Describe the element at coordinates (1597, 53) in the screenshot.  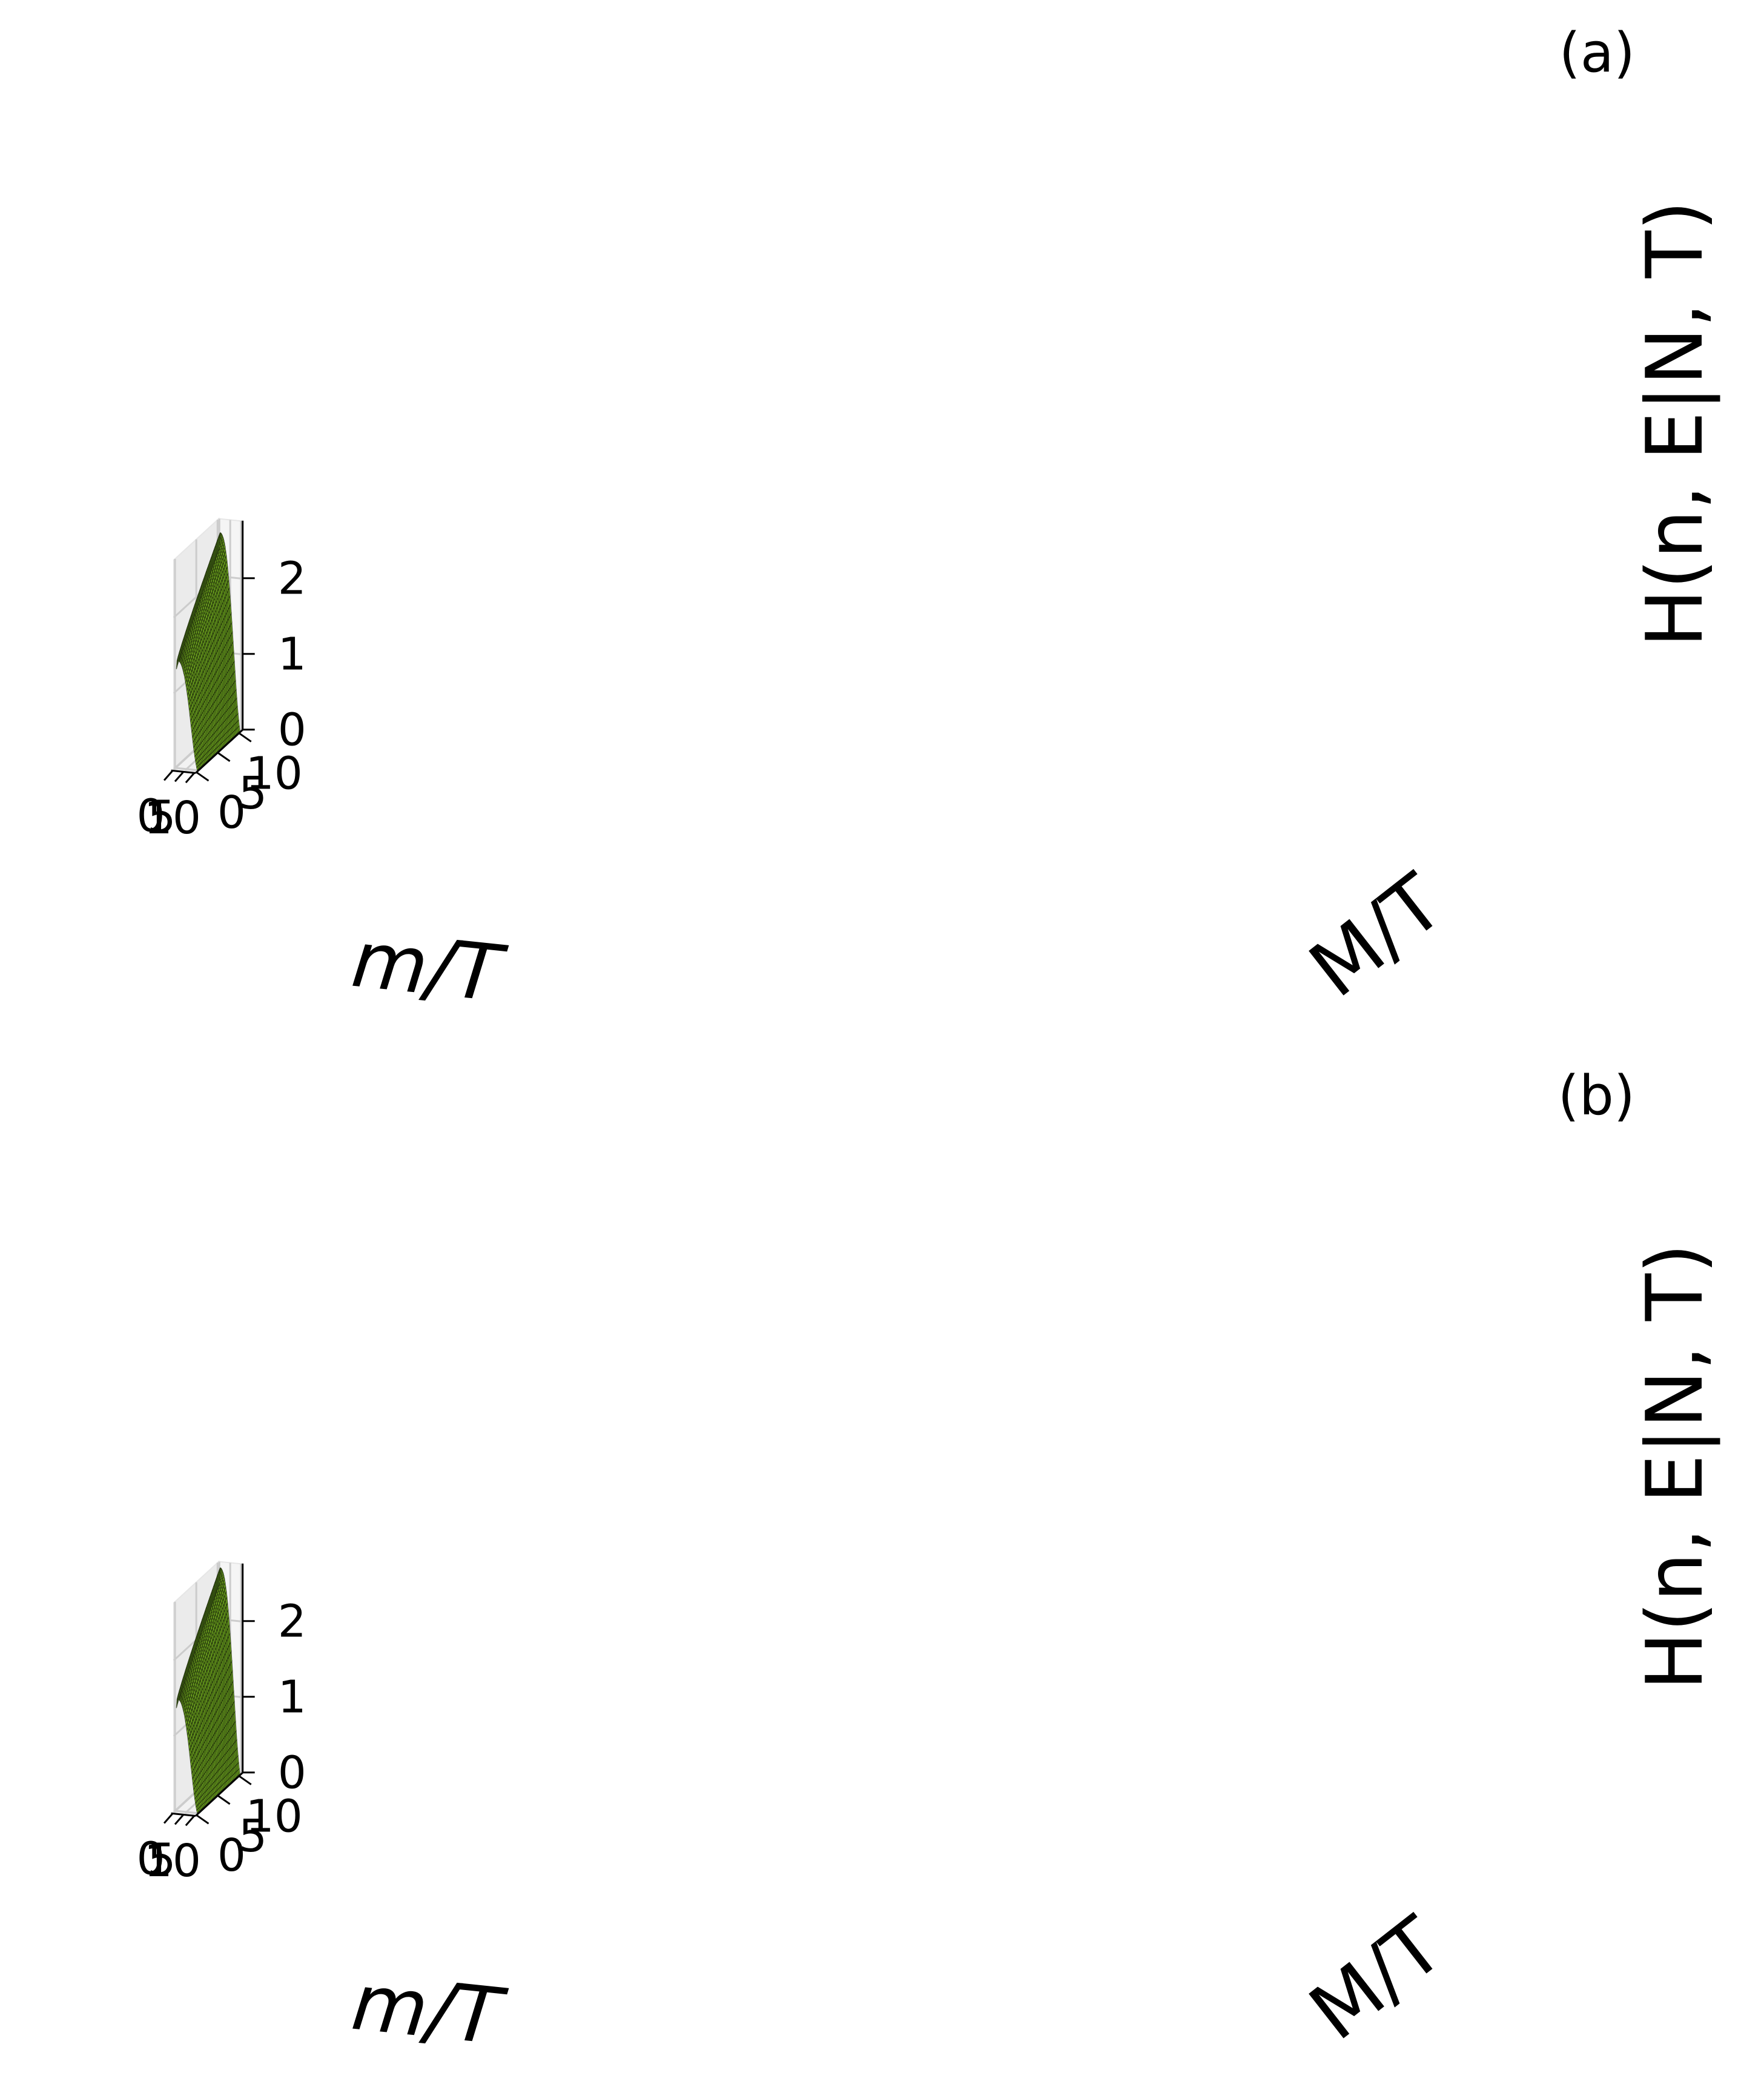
I see `panel-label: (a)` at that location.